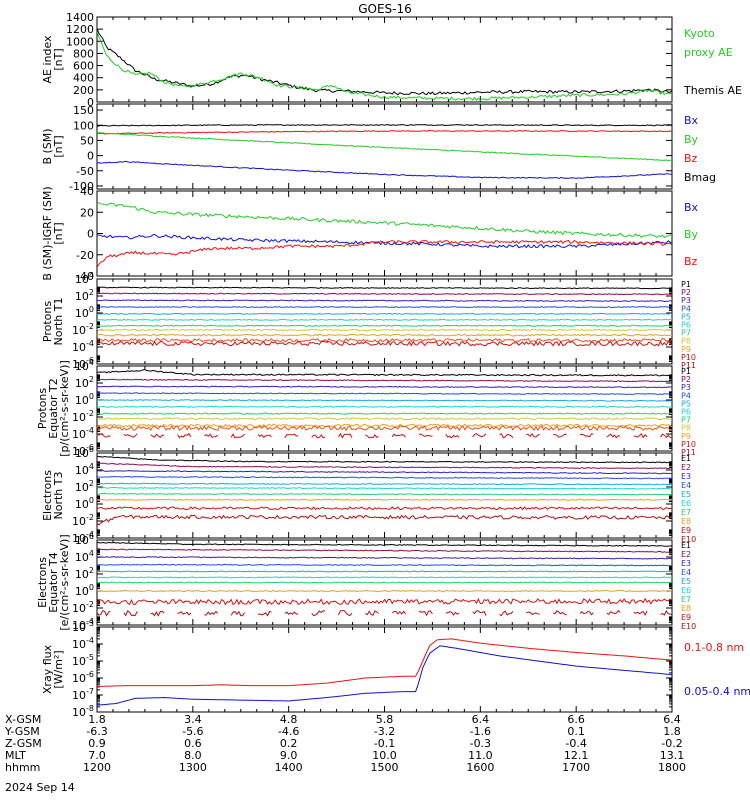 This screenshot has width=750, height=800. What do you see at coordinates (686, 581) in the screenshot?
I see `legend-entry: E5` at bounding box center [686, 581].